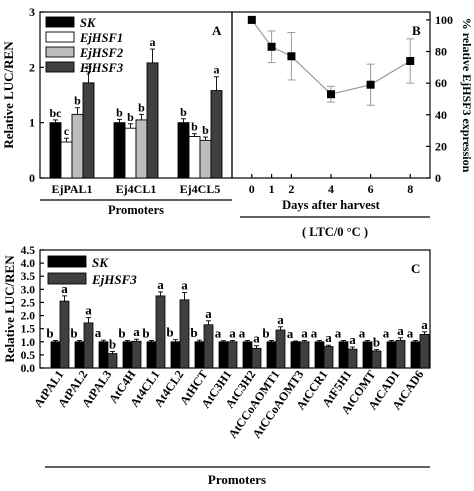 Image resolution: width=474 pixels, height=491 pixels. What do you see at coordinates (28, 251) in the screenshot?
I see `panel-c-y-tick-label: 4.5` at bounding box center [28, 251].